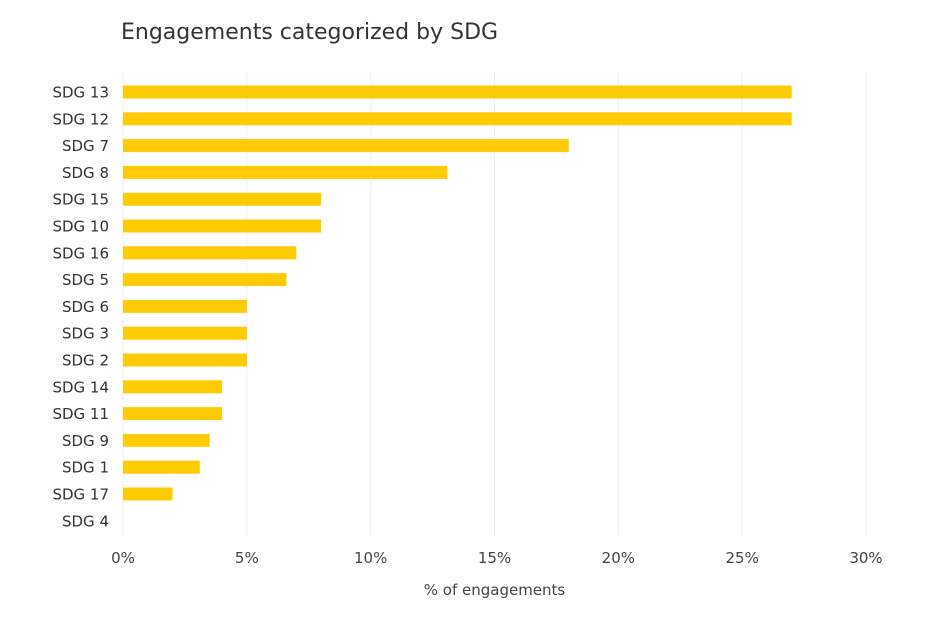  What do you see at coordinates (80, 200) in the screenshot?
I see `category-label: SDG 15` at bounding box center [80, 200].